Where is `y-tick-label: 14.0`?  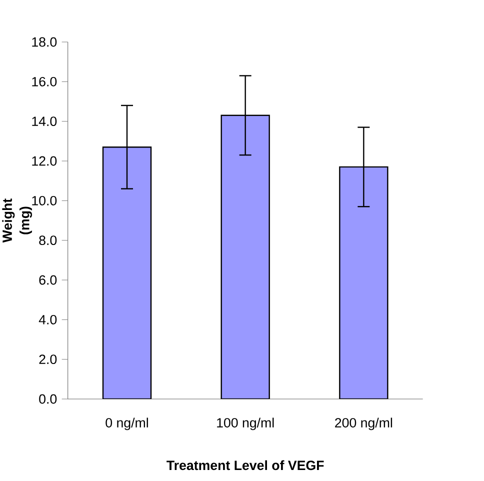
y-tick-label: 14.0 is located at coordinates (44, 121).